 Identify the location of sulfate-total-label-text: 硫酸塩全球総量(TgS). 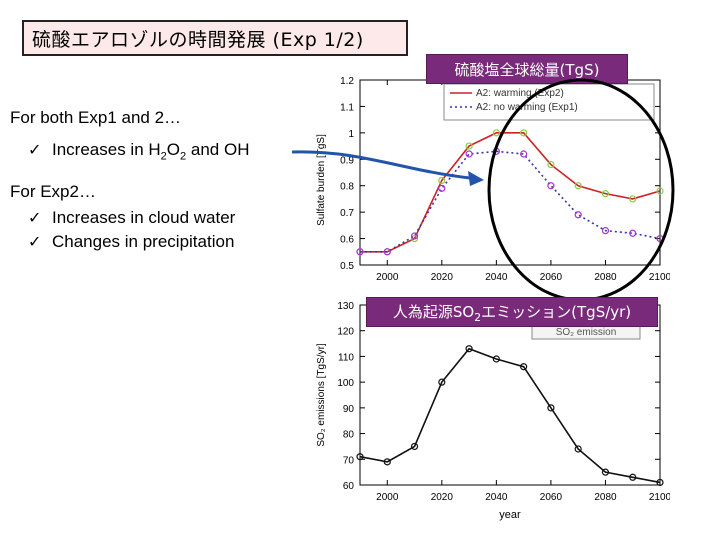
(527, 69).